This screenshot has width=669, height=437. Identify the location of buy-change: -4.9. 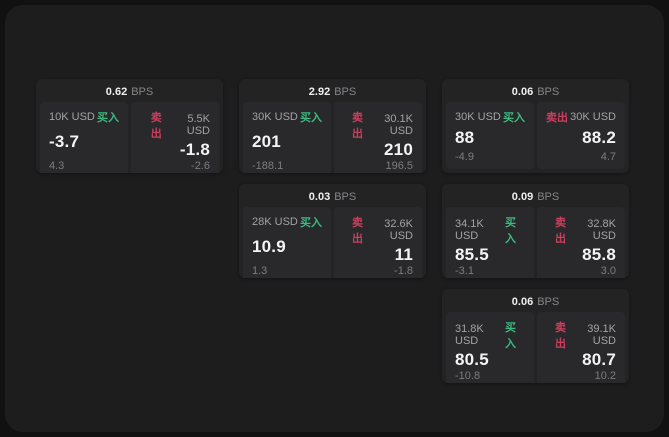
(464, 157).